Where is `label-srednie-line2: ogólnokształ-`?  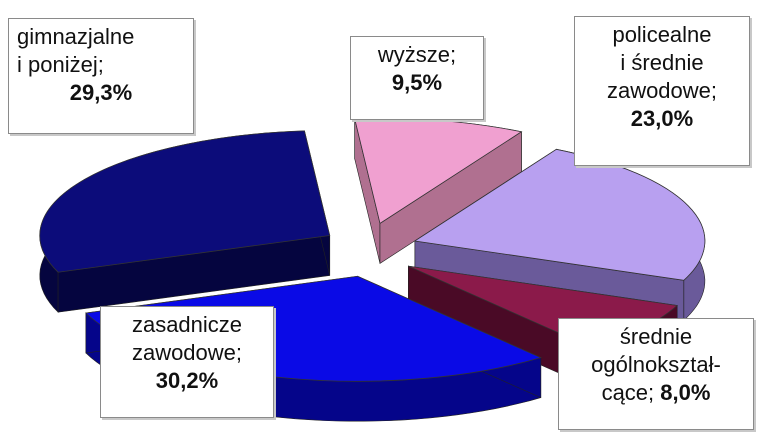 label-srednie-line2: ogólnokształ- is located at coordinates (656, 364).